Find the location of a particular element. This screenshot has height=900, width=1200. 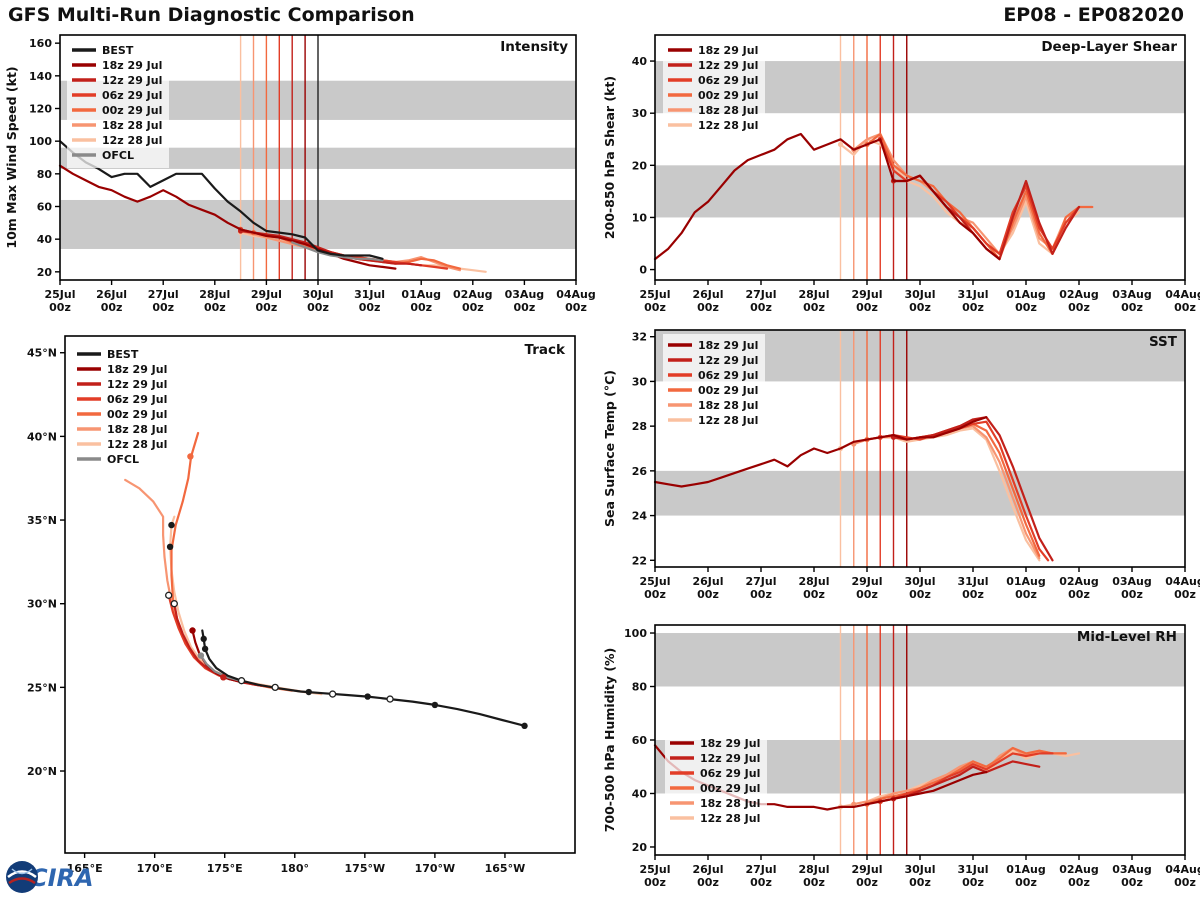

rh-xtick-day: 29Jul is located at coordinates (866, 869).